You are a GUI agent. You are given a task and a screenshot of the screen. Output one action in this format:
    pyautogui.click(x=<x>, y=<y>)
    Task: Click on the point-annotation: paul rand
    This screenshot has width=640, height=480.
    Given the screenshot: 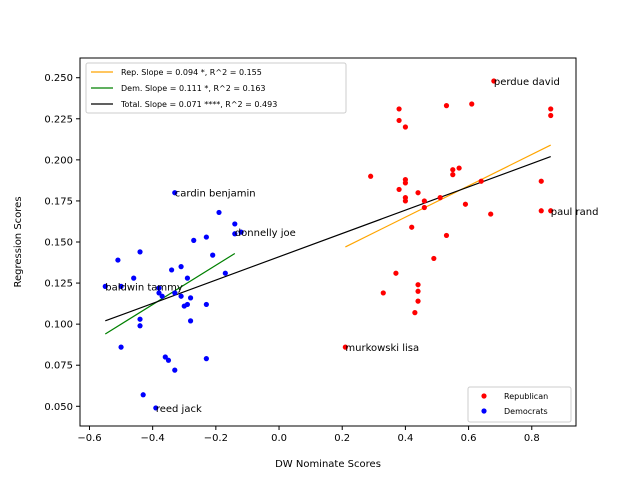 What is the action you would take?
    pyautogui.click(x=575, y=212)
    